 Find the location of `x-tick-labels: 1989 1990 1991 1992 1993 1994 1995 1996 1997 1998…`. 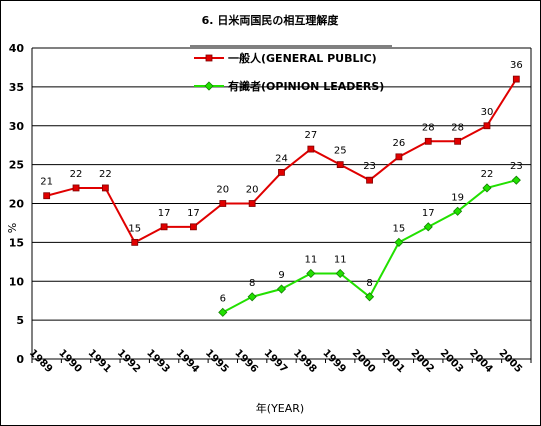

x-tick-labels: 1989 1990 1991 1992 1993 1994 1995 1996 1997 1998… is located at coordinates (275, 361).